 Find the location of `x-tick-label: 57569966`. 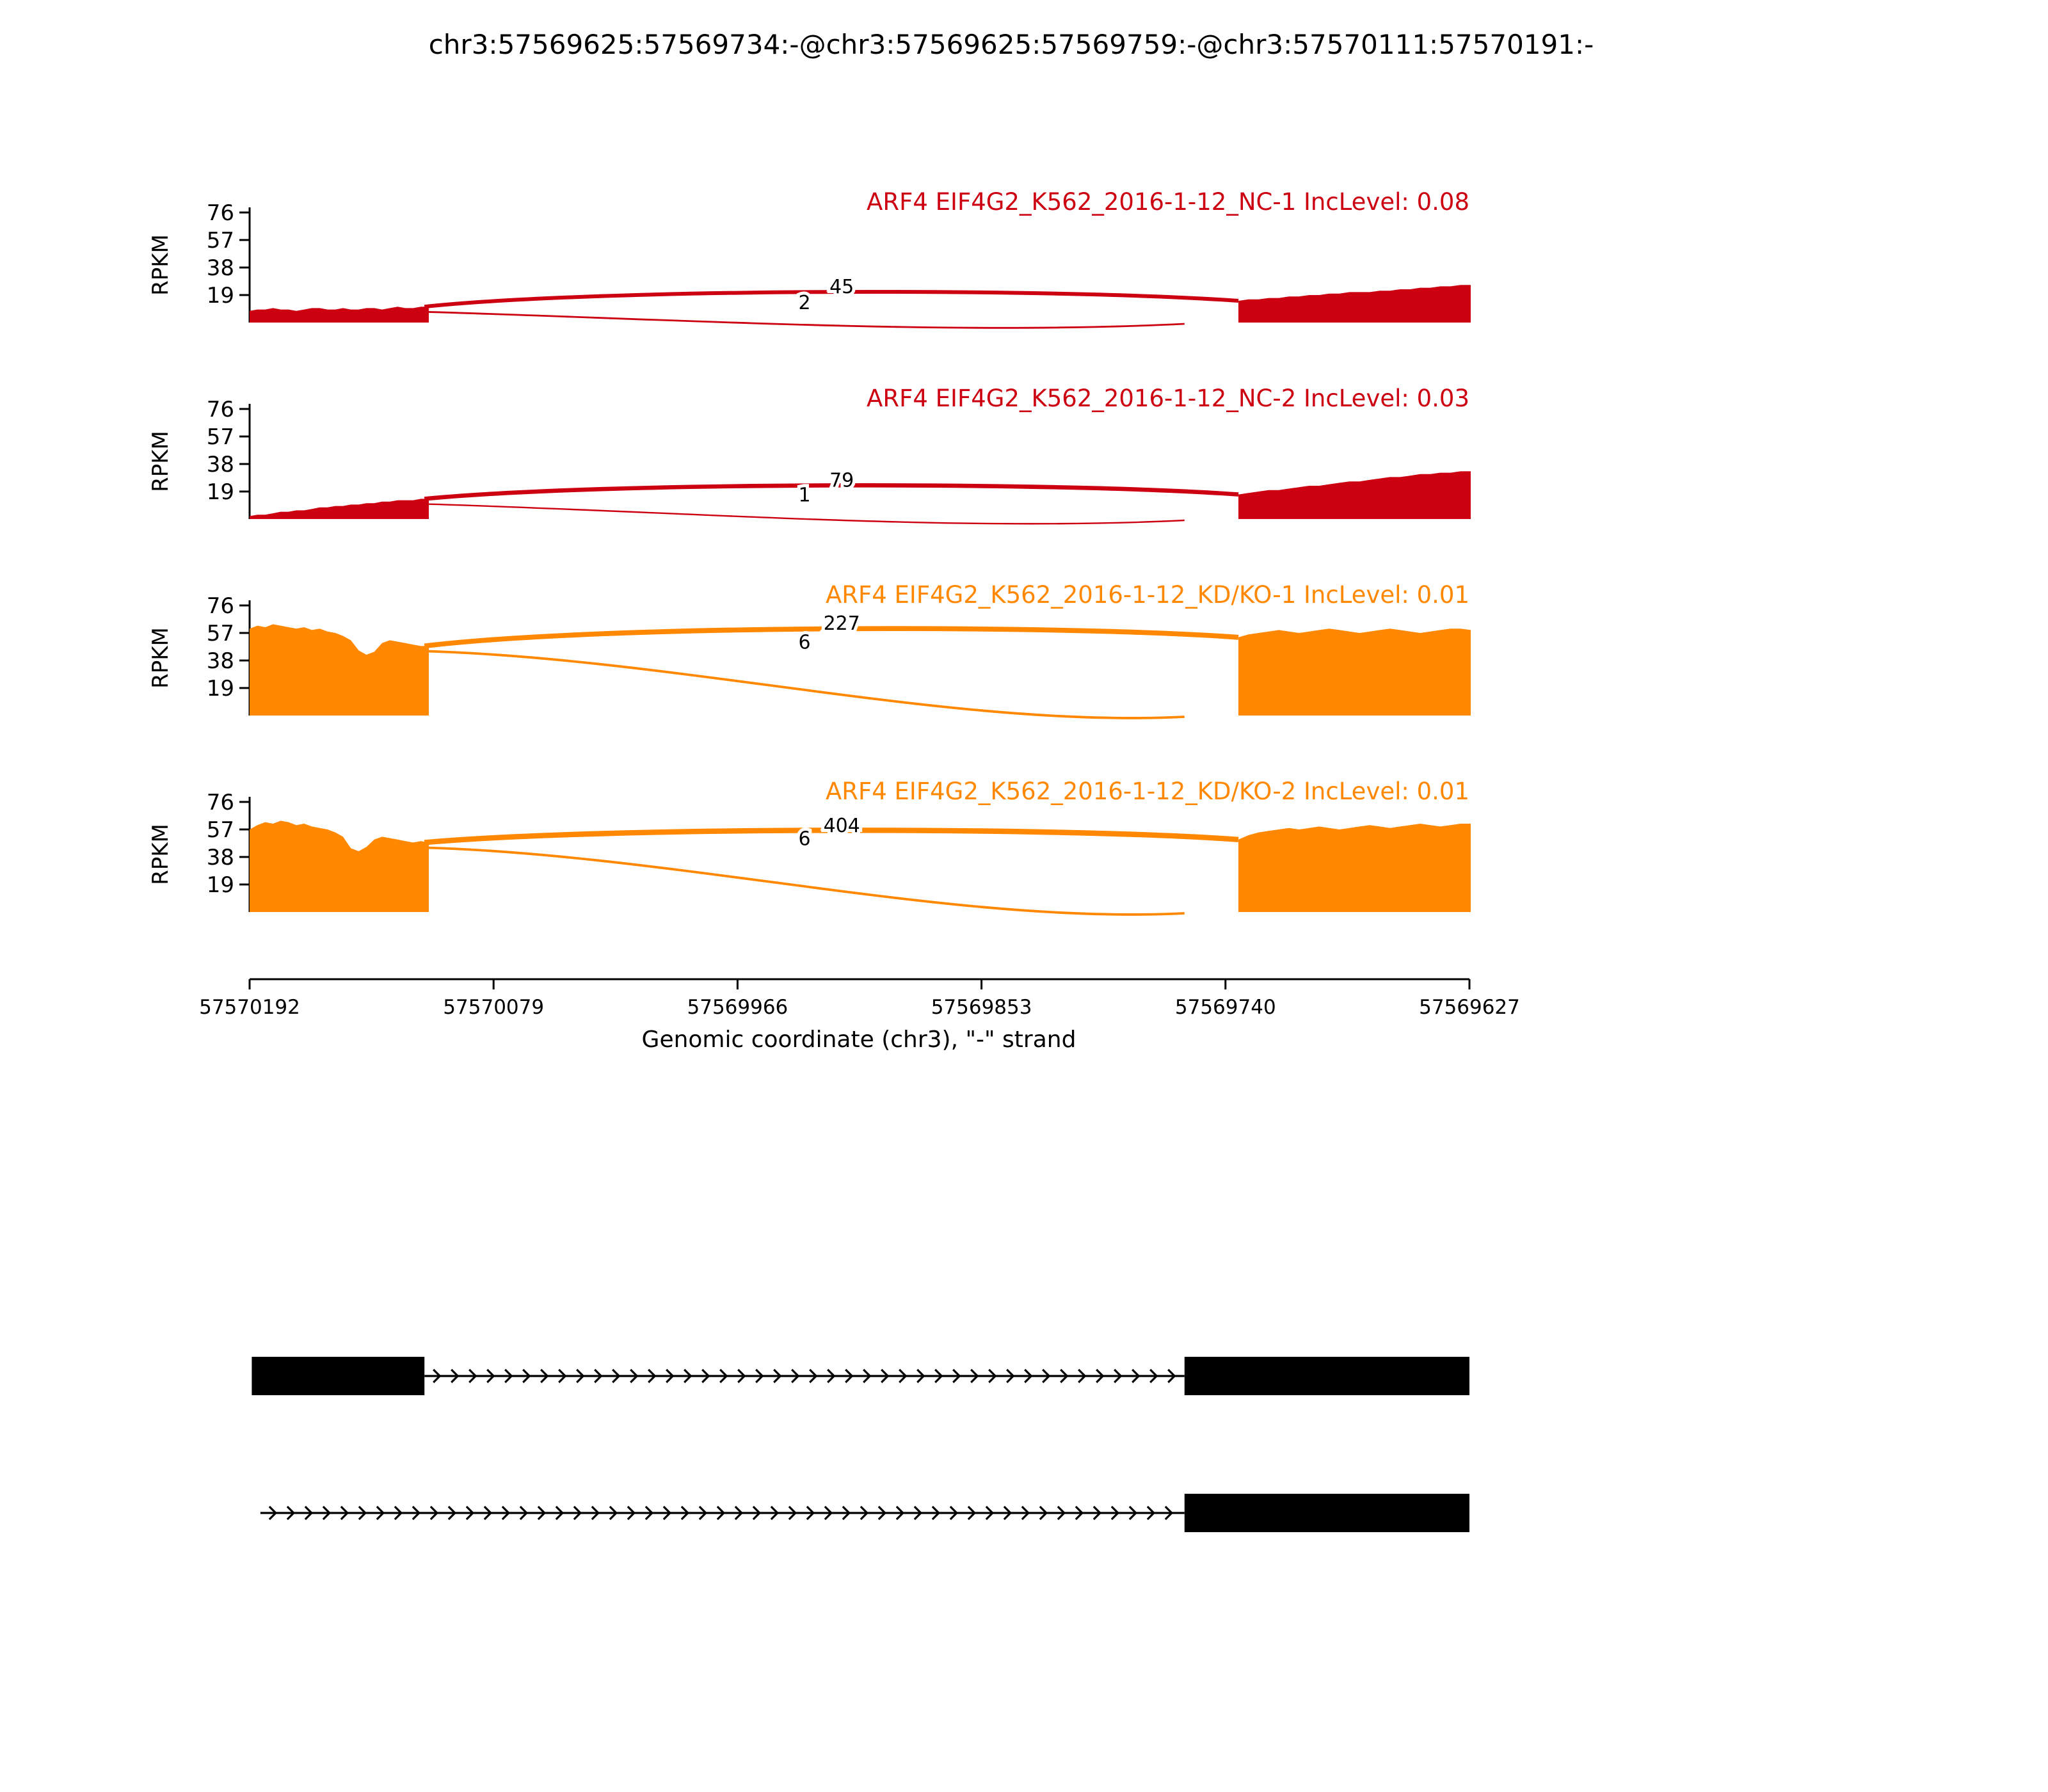

x-tick-label: 57569966 is located at coordinates (737, 1007).